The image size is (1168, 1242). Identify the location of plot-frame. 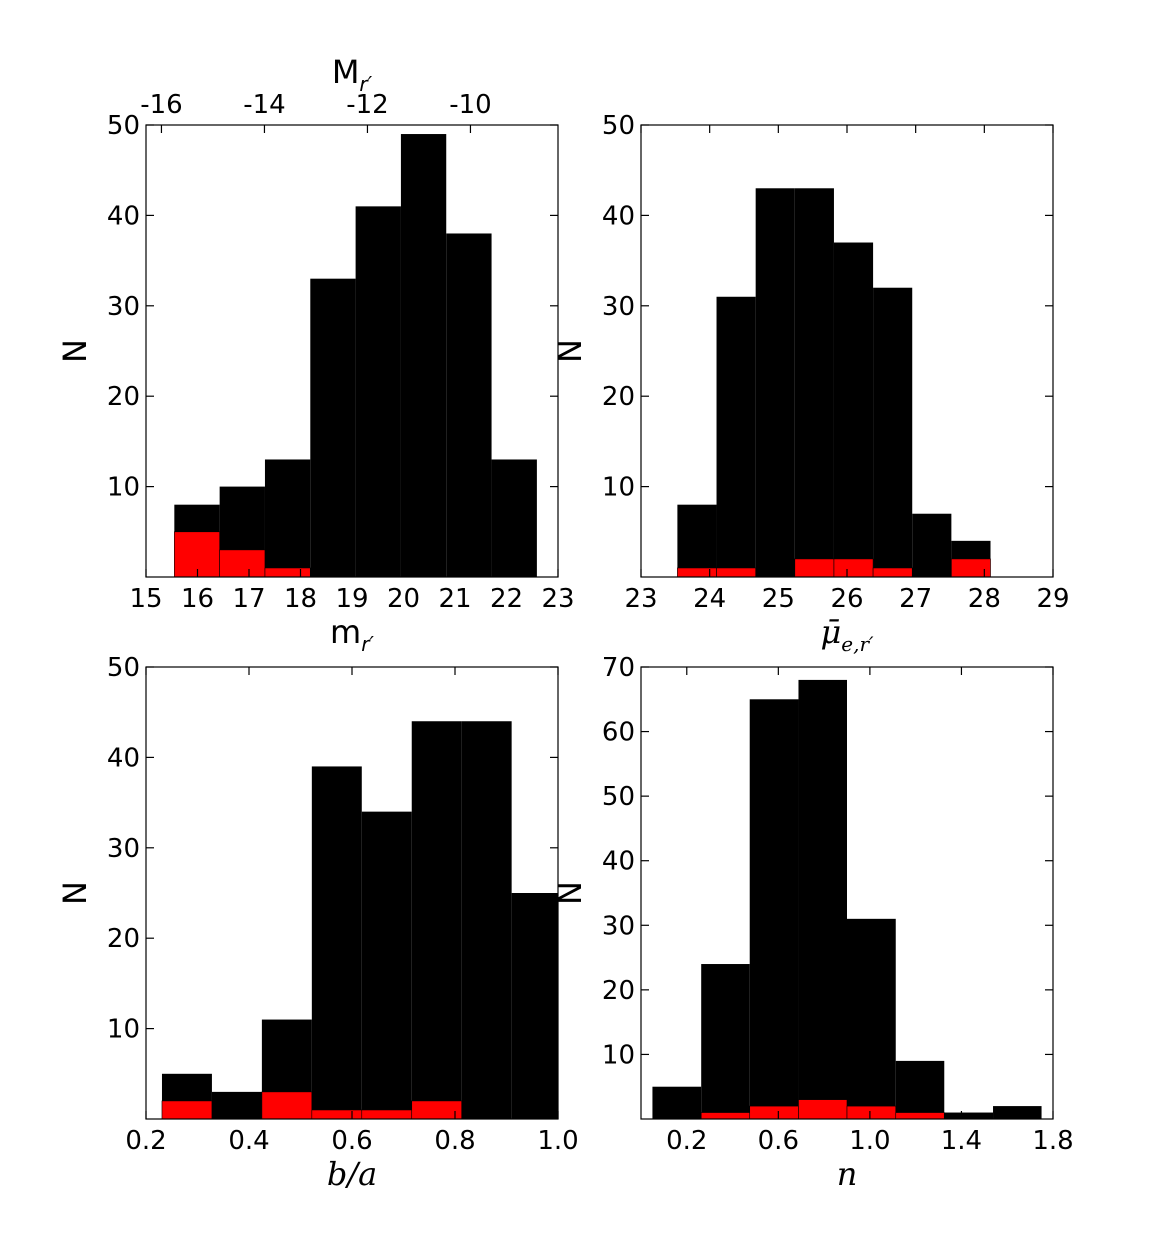
(847, 893).